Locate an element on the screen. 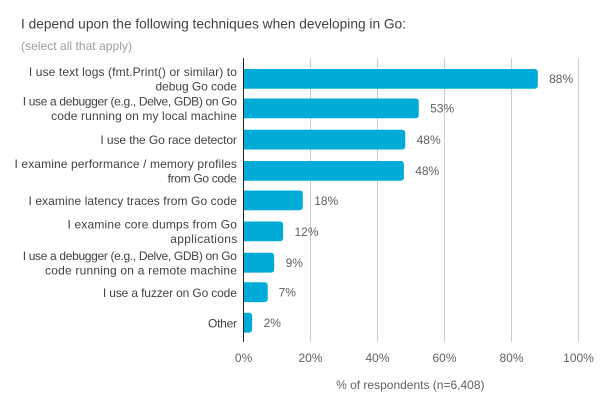 This screenshot has height=406, width=600. svg-text: 100% is located at coordinates (578, 358).